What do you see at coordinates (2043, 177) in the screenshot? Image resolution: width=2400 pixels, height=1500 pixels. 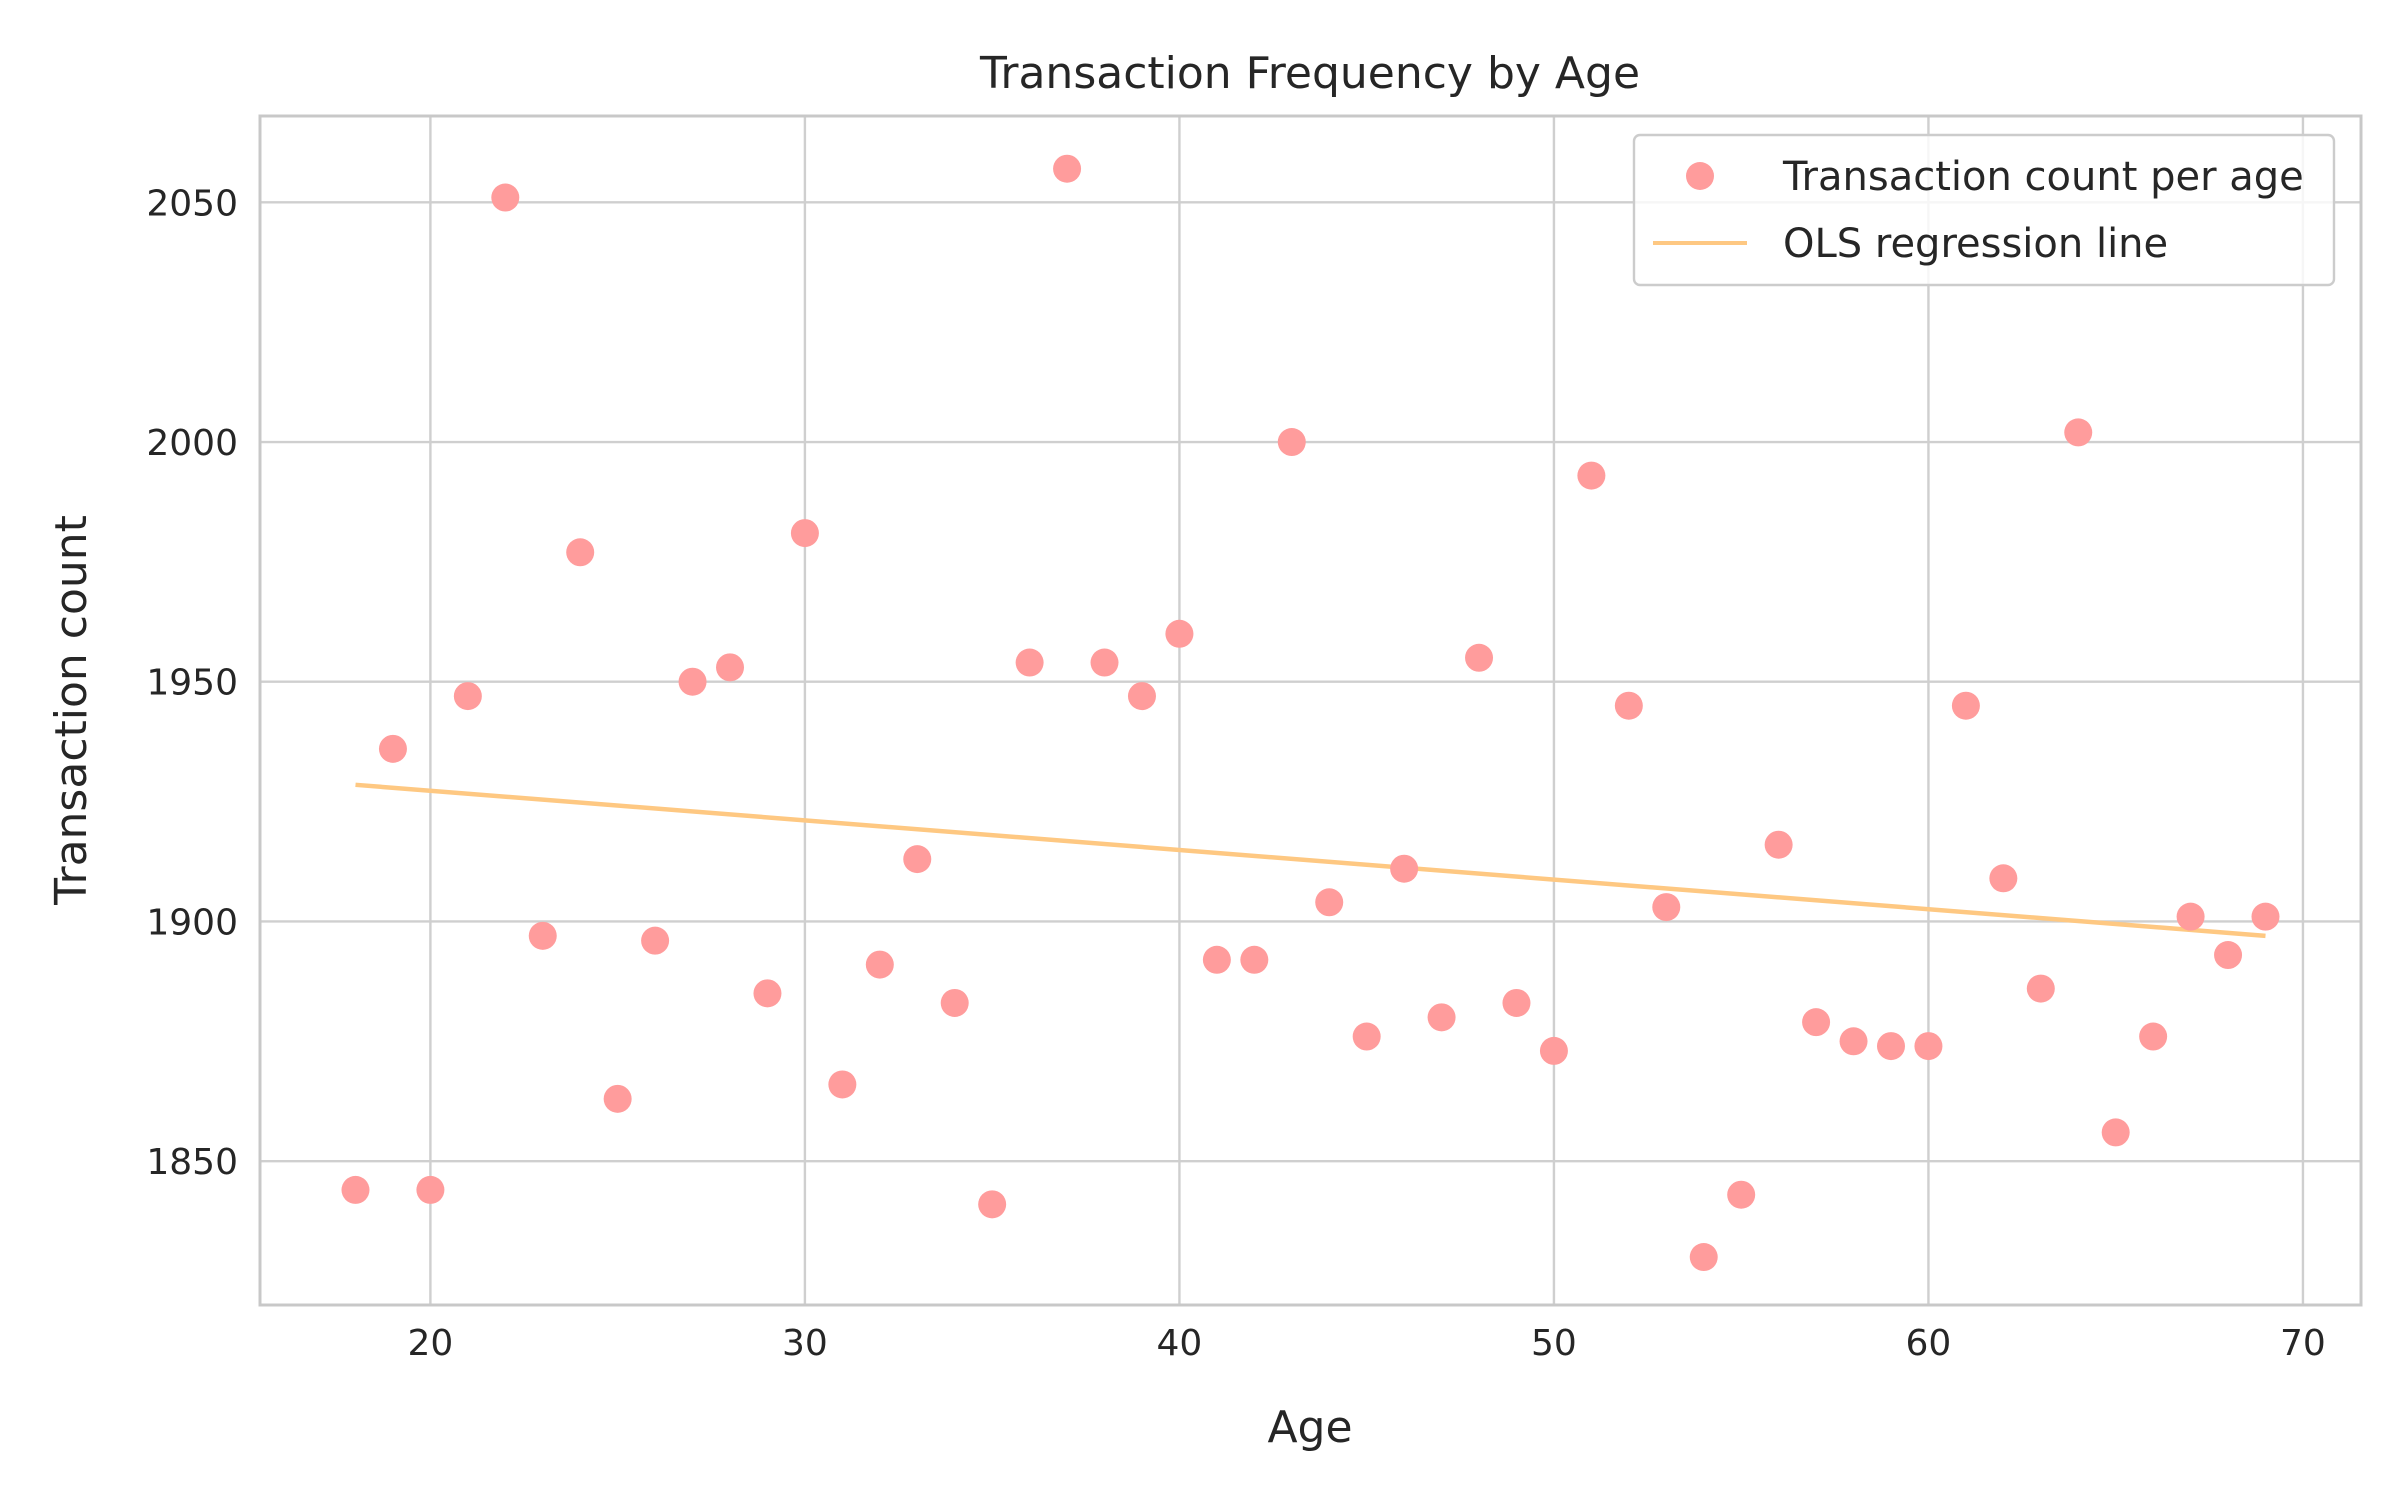 I see `legend-label-points: Transaction count per age` at bounding box center [2043, 177].